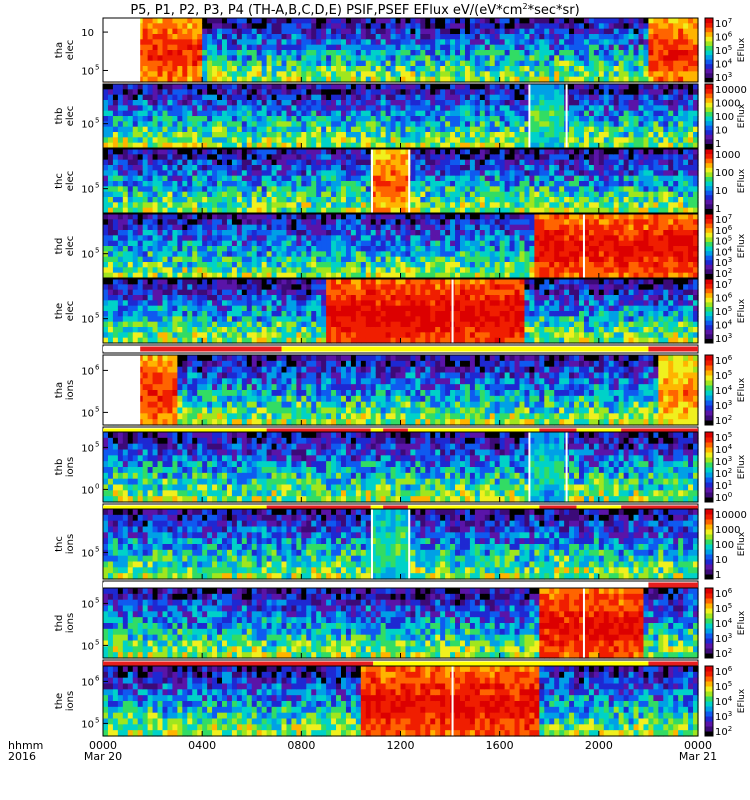 This screenshot has width=750, height=800. Describe the element at coordinates (59, 701) in the screenshot. I see `panel-label: the` at that location.